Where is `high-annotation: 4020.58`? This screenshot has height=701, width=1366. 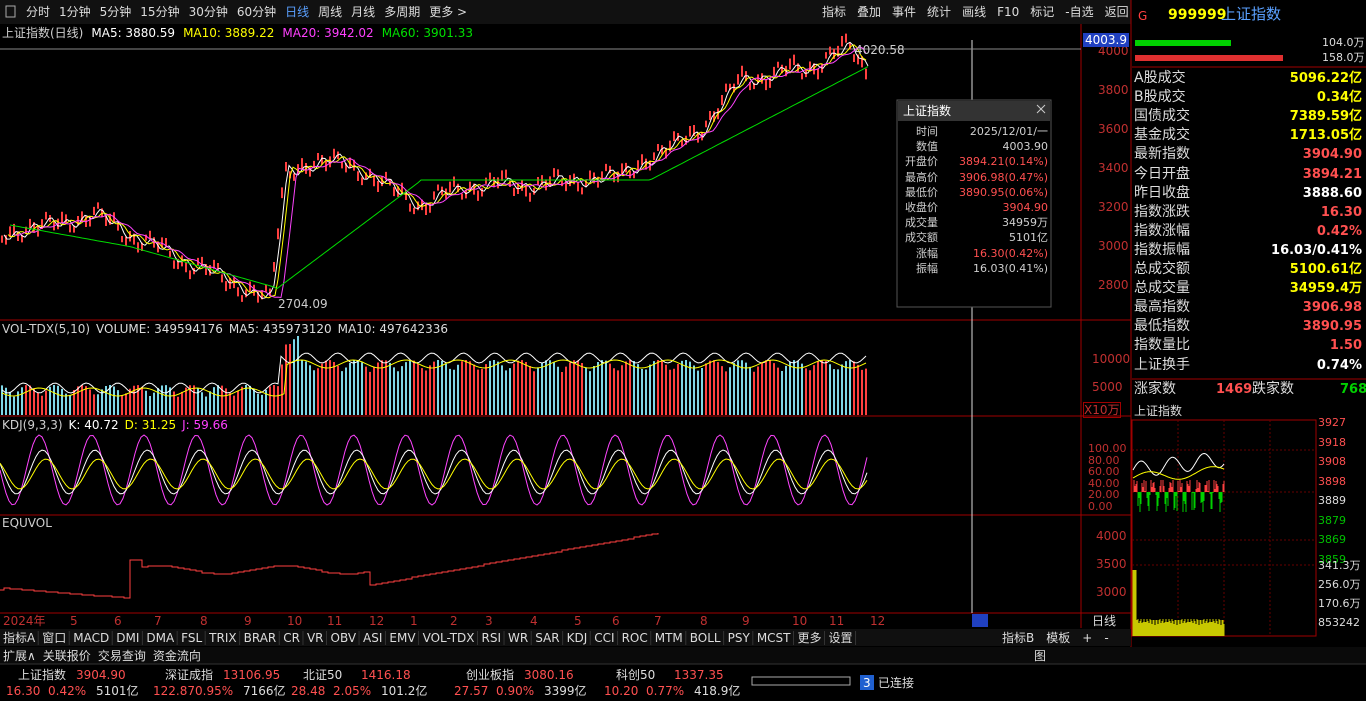
high-annotation: 4020.58 is located at coordinates (880, 50).